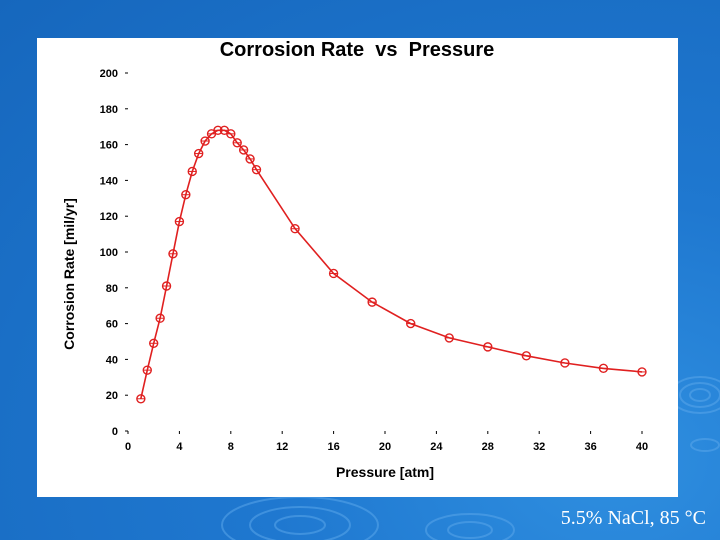 Image resolution: width=720 pixels, height=540 pixels. What do you see at coordinates (109, 217) in the screenshot?
I see `y-tick-label: 120` at bounding box center [109, 217].